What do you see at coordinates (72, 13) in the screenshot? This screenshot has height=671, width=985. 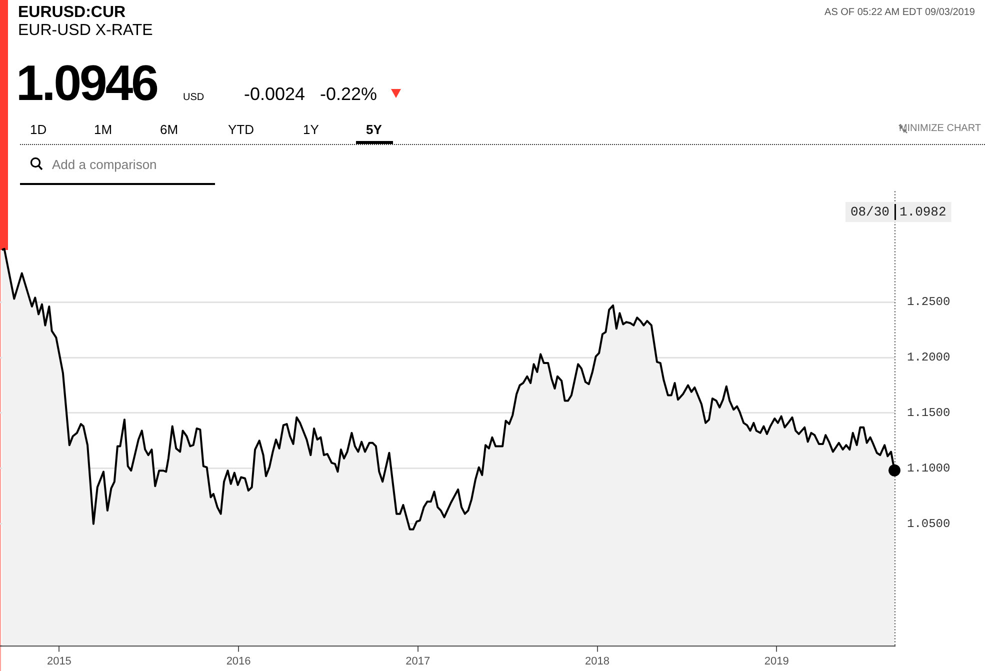 I see `chart-title: EURUSD:CUR` at bounding box center [72, 13].